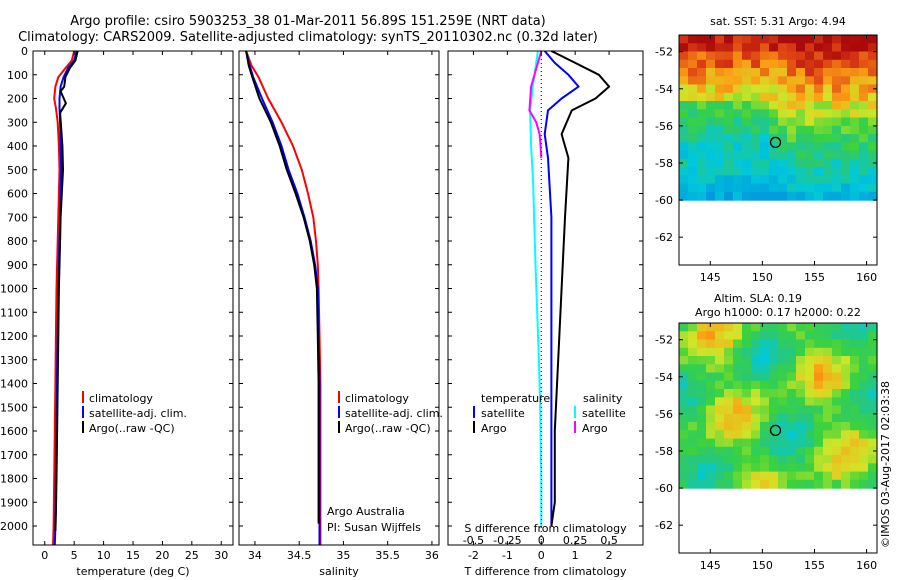 The height and width of the screenshot is (580, 900). What do you see at coordinates (221, 555) in the screenshot?
I see `x-tick-label: 30` at bounding box center [221, 555].